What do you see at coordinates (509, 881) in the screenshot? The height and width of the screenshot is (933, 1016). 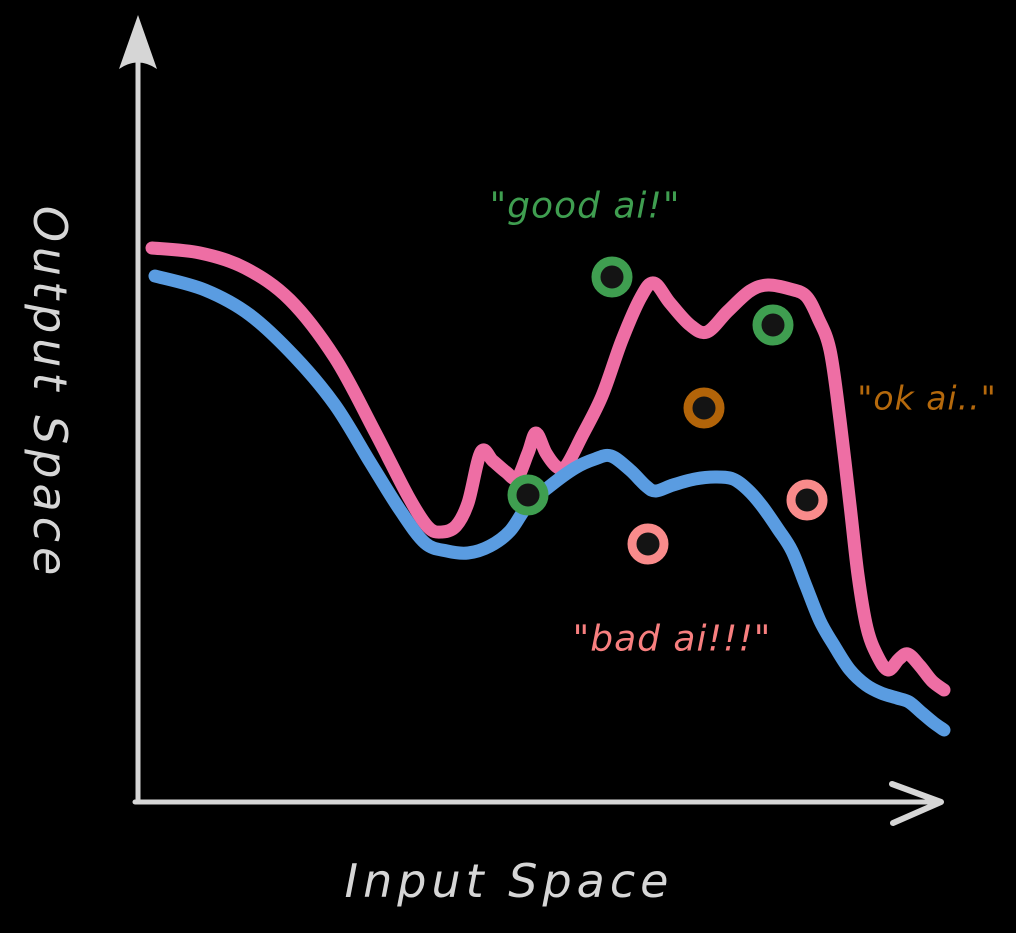 I see `x-axis-label: Input Space` at bounding box center [509, 881].